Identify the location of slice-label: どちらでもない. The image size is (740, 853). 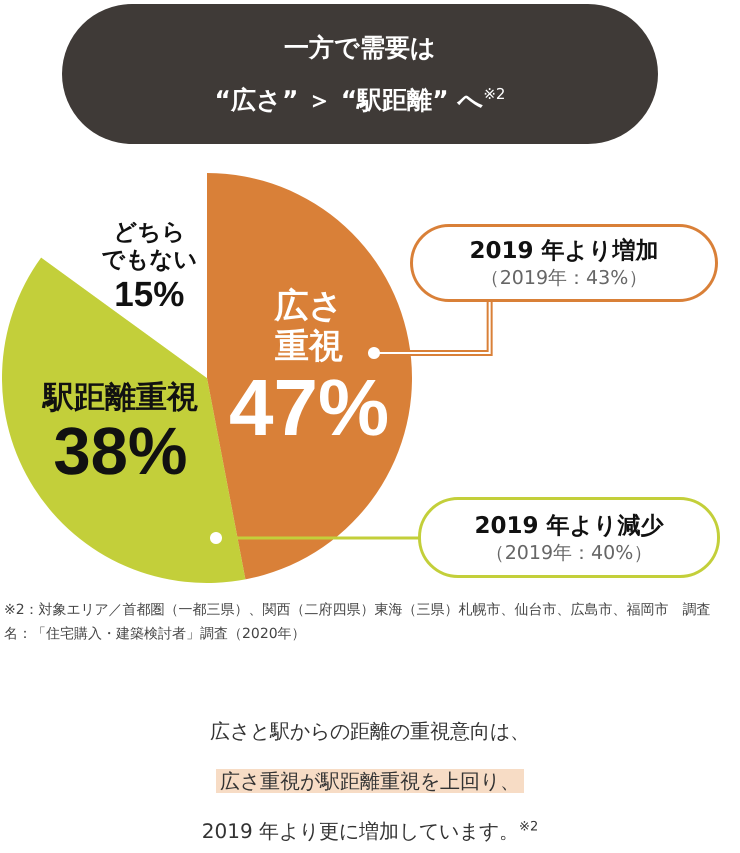
(149, 246).